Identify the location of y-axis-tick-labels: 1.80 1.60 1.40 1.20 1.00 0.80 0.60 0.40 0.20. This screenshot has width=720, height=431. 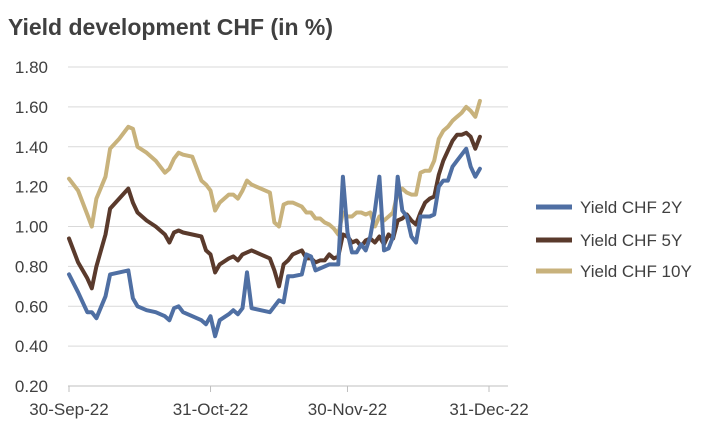
(31, 227).